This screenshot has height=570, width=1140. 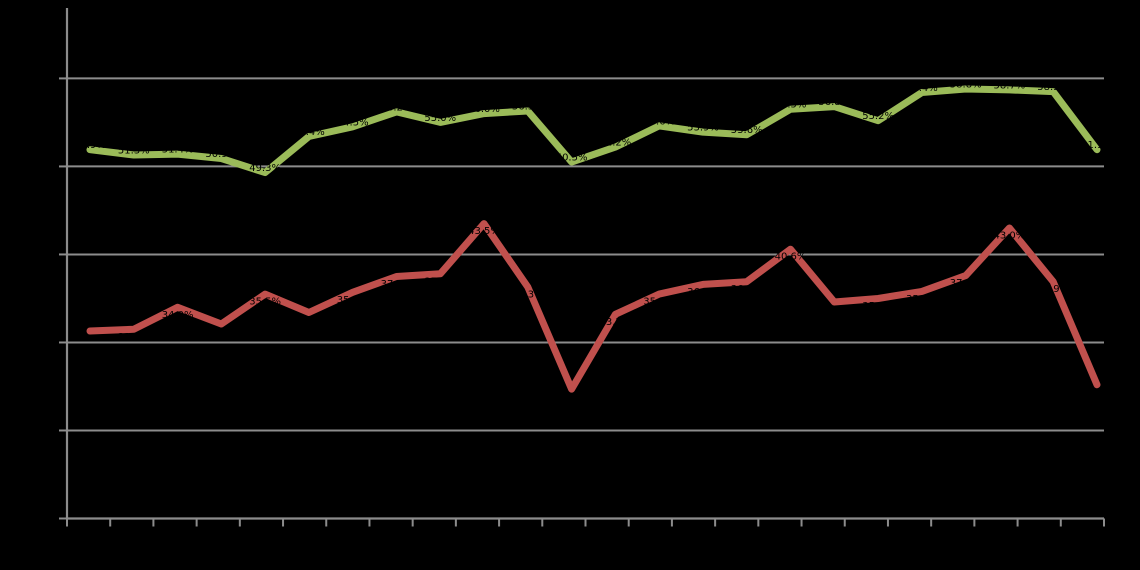 I want to click on data-label-red: 34.6%, so click(x=834, y=310).